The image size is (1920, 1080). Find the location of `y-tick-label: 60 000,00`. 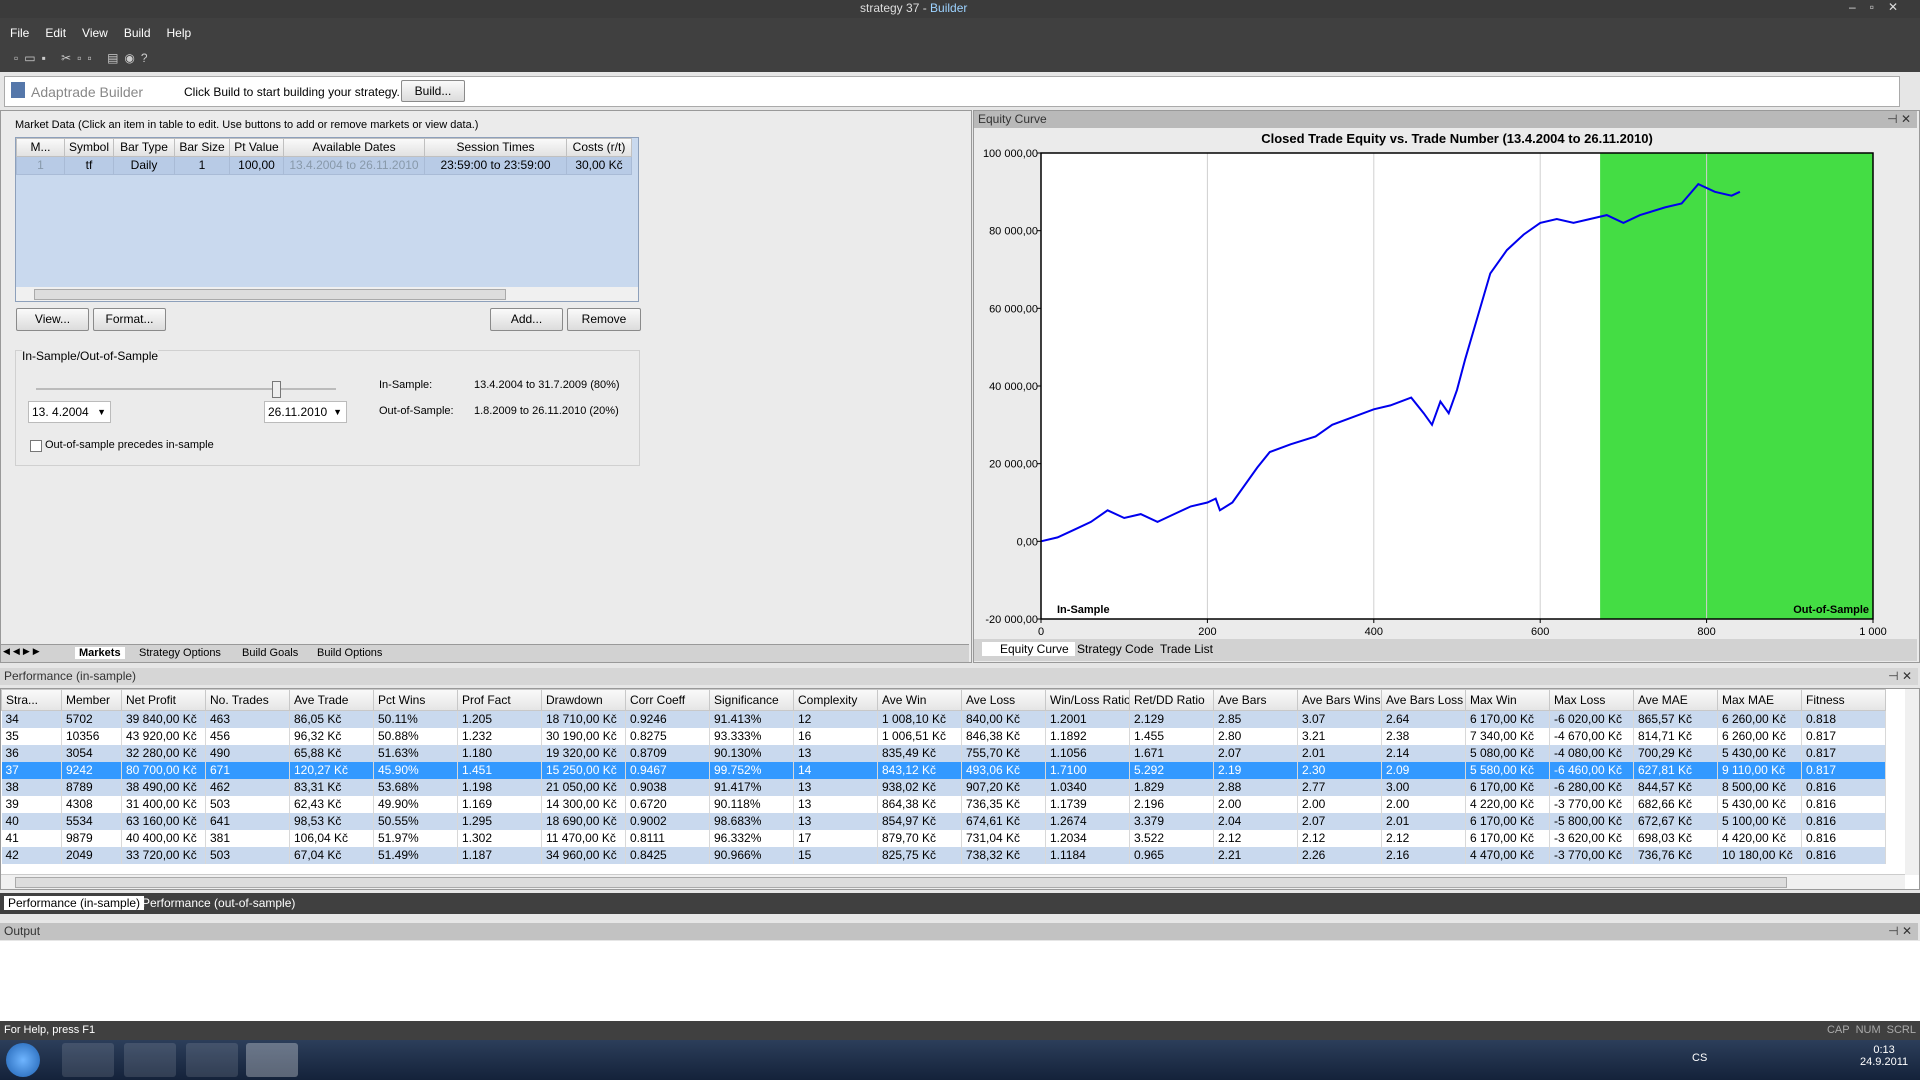

y-tick-label: 60 000,00 is located at coordinates (1013, 309).